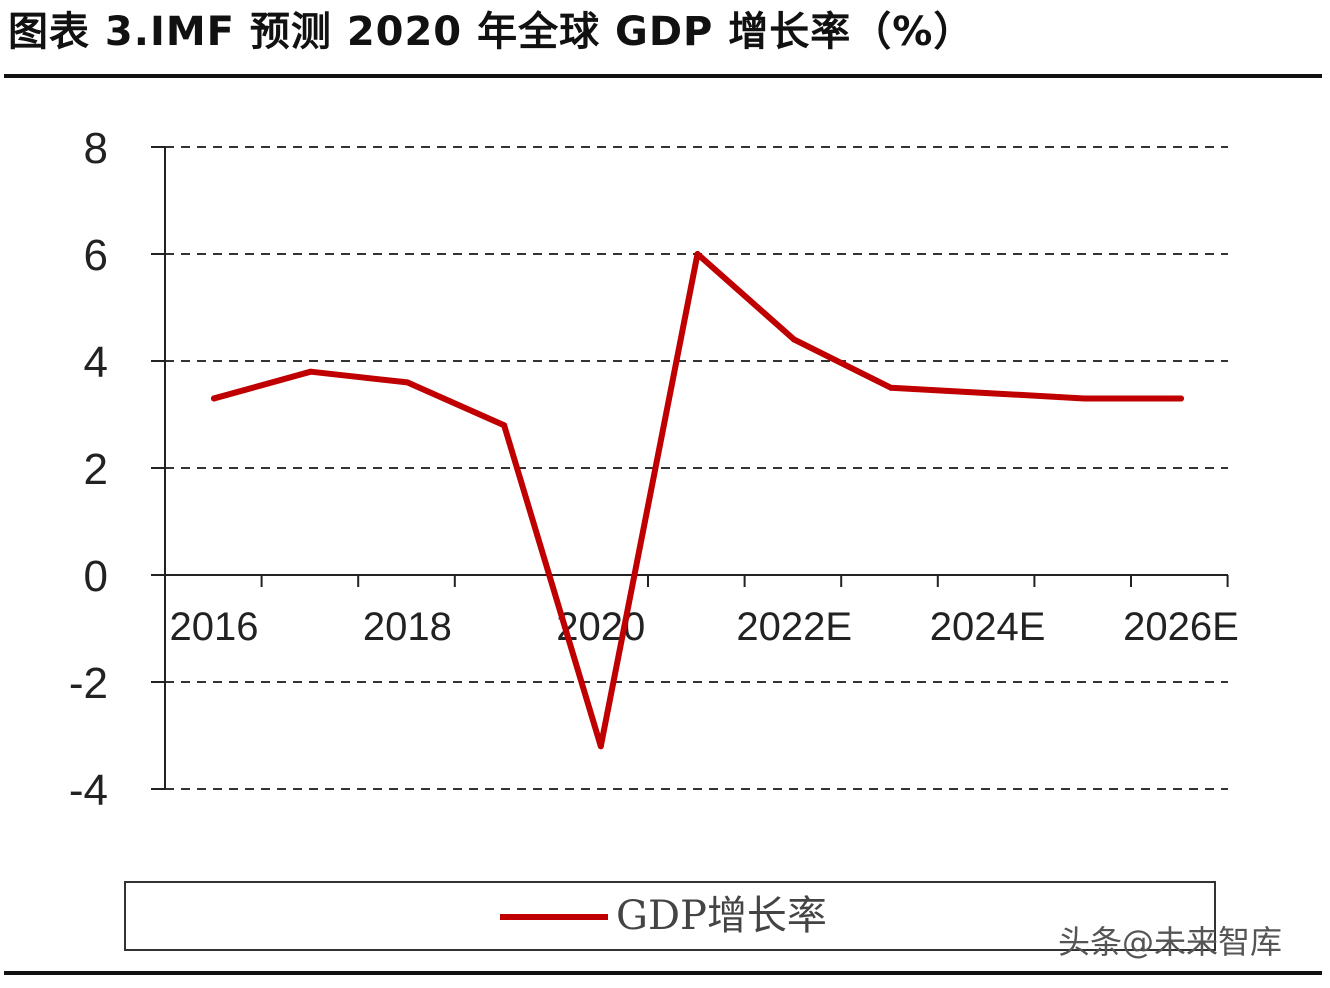  What do you see at coordinates (663, 973) in the screenshot?
I see `bottom-rule` at bounding box center [663, 973].